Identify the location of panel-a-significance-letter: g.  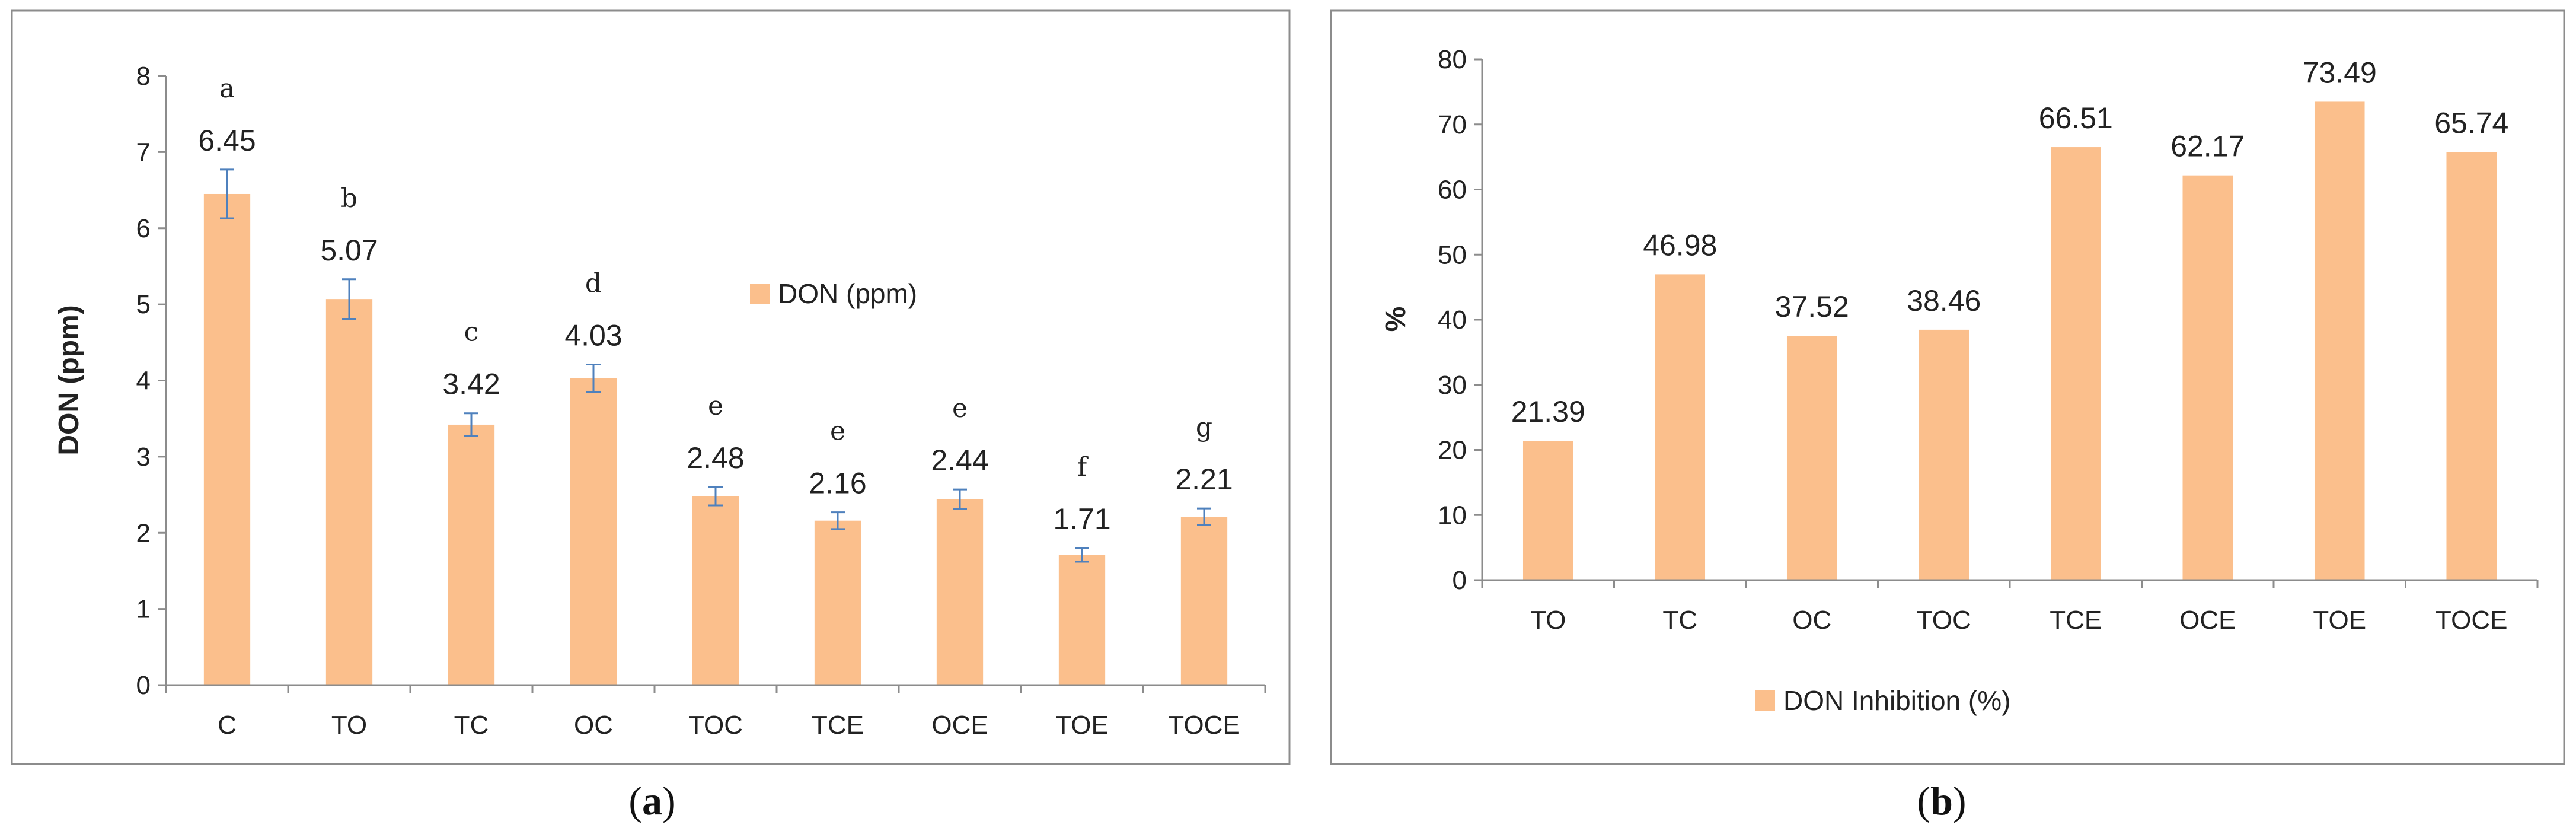
(1204, 427).